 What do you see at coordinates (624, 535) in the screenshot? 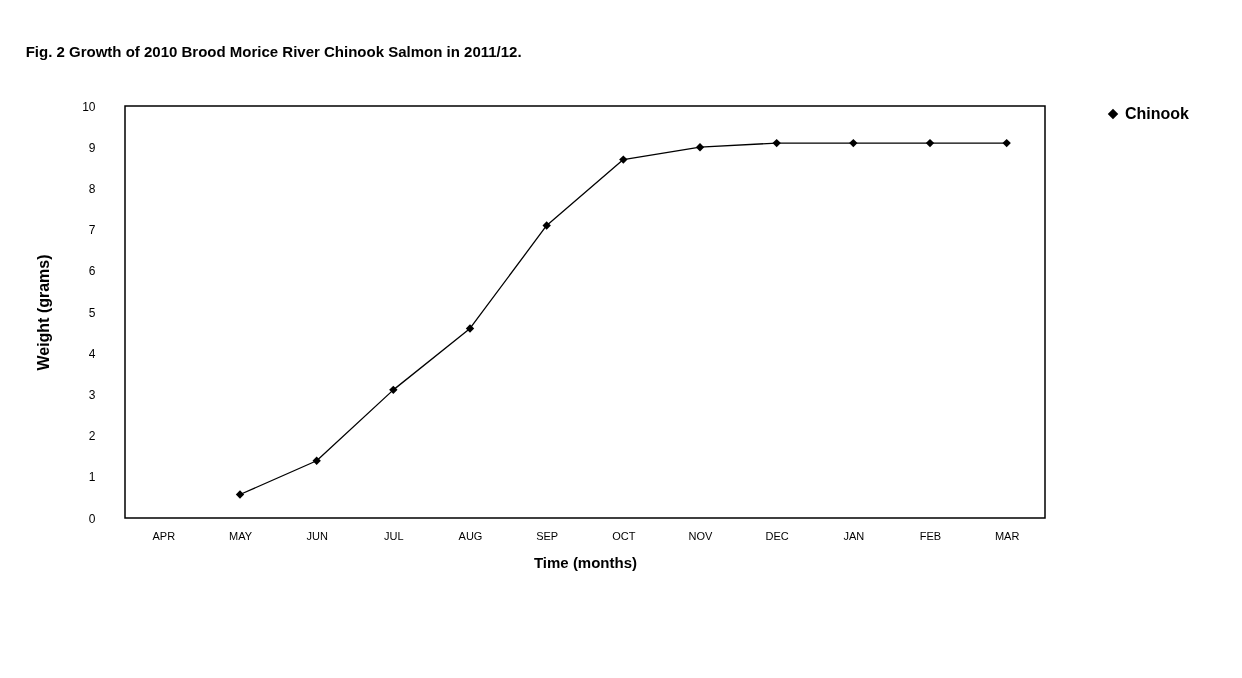
I see `x-tick-label: OCT` at bounding box center [624, 535].